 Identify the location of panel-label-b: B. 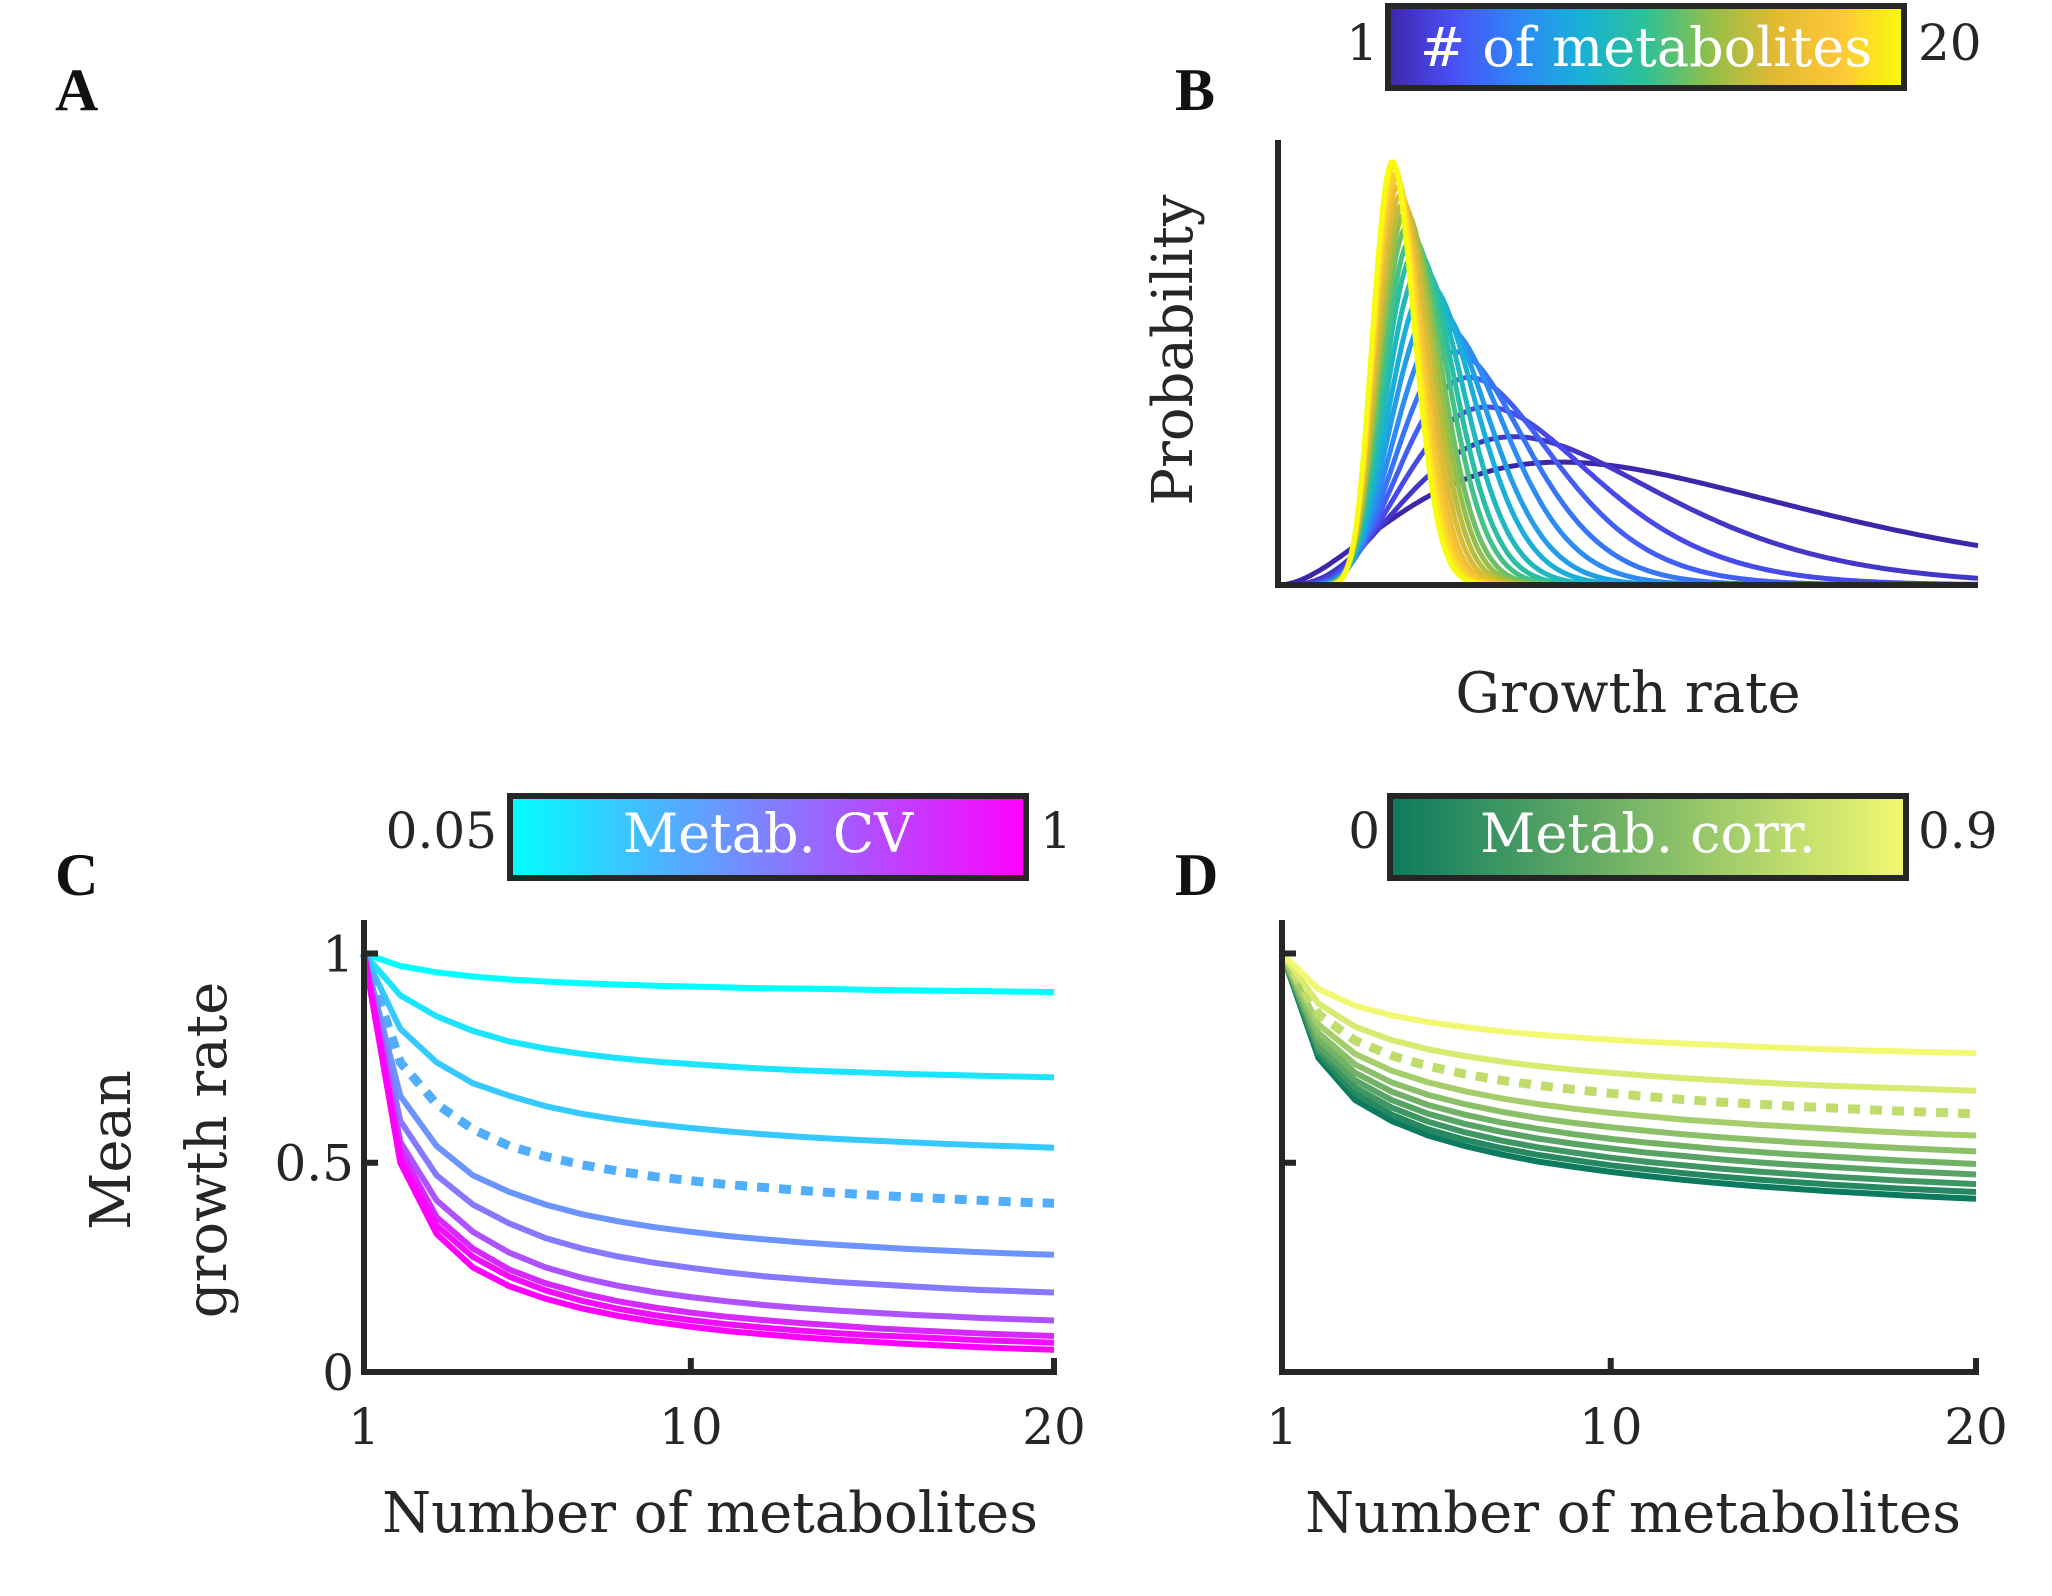
(1195, 90).